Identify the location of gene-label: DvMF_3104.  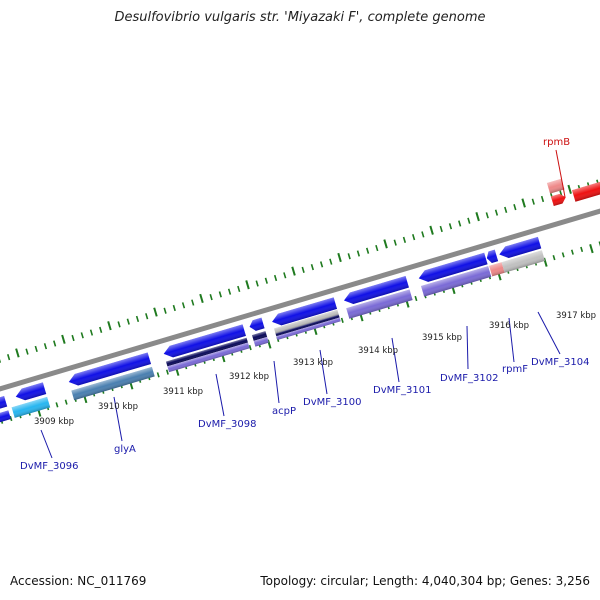
(560, 362).